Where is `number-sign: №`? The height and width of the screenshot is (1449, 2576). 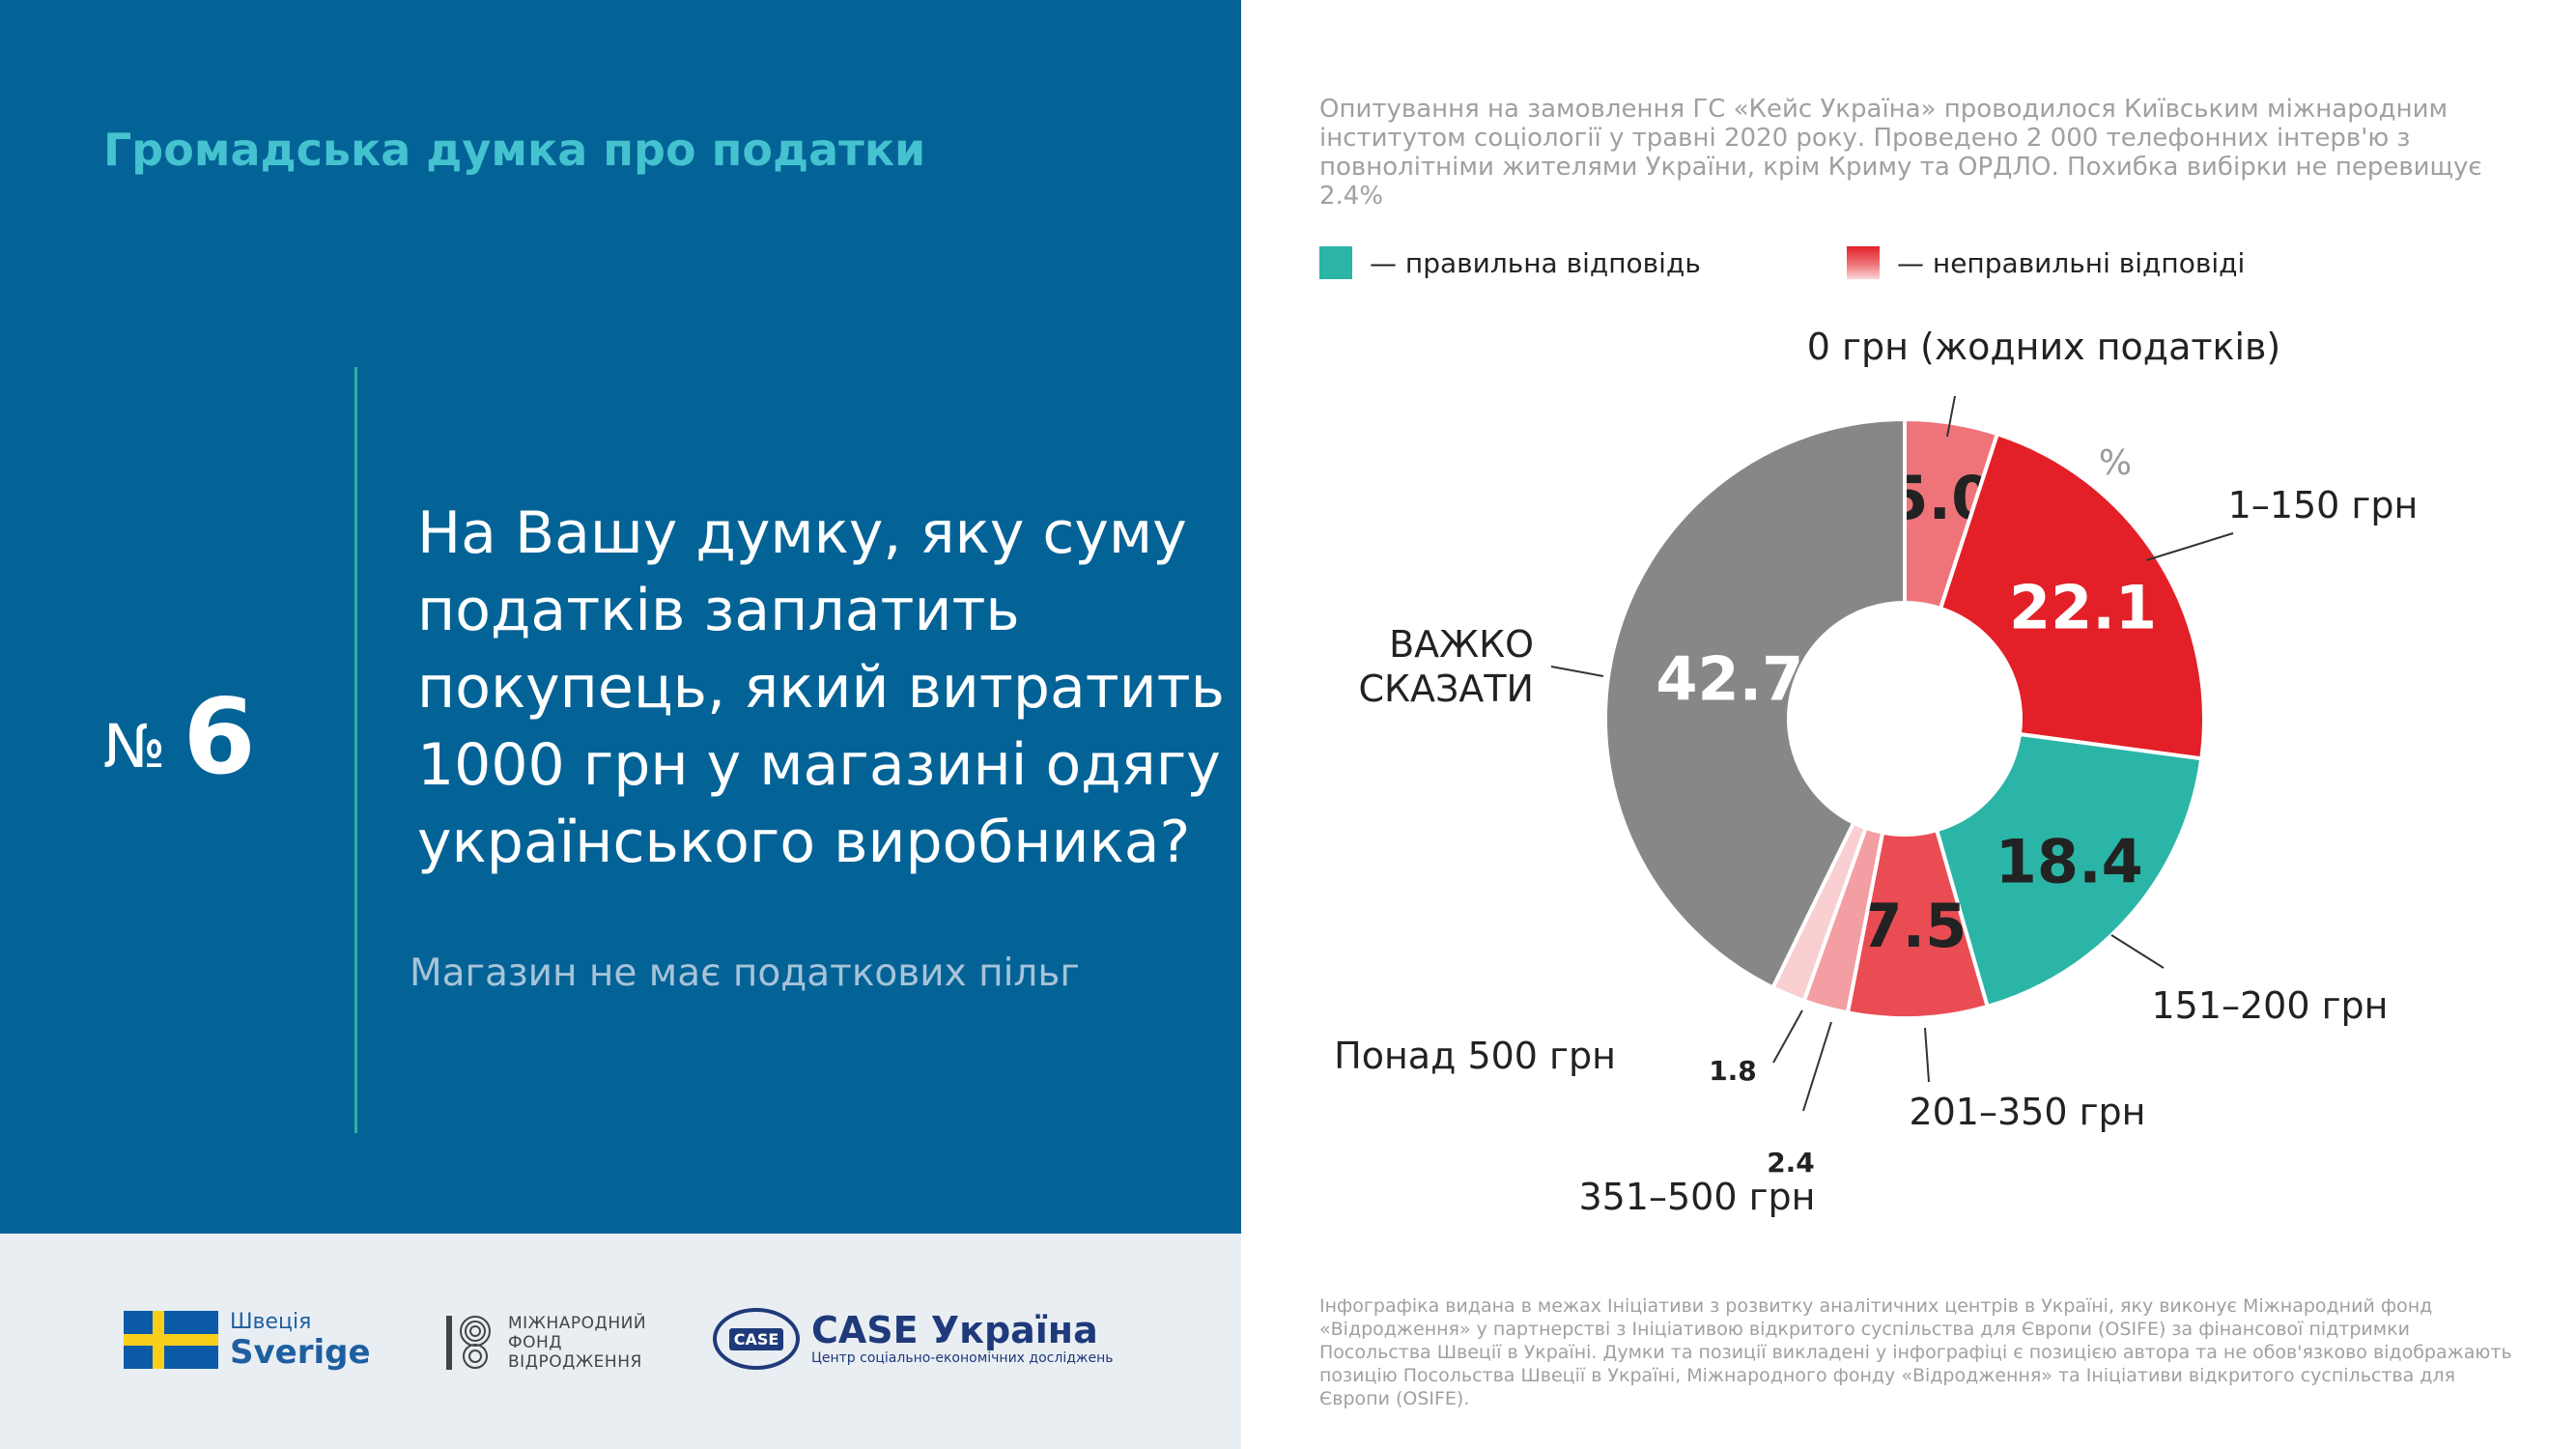
number-sign: № is located at coordinates (134, 746).